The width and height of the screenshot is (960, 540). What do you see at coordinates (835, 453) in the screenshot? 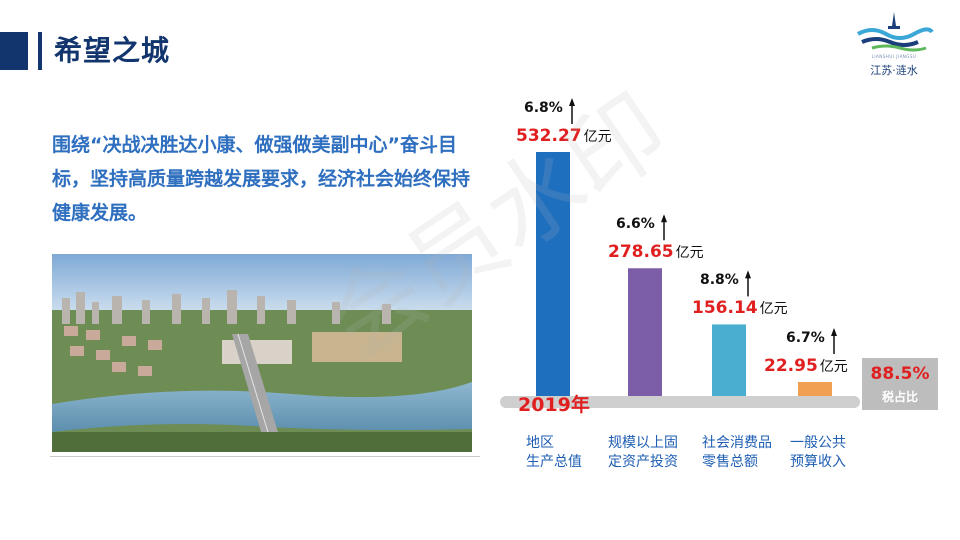
I see `category-label-4: 一般公共 预算收入` at bounding box center [835, 453].